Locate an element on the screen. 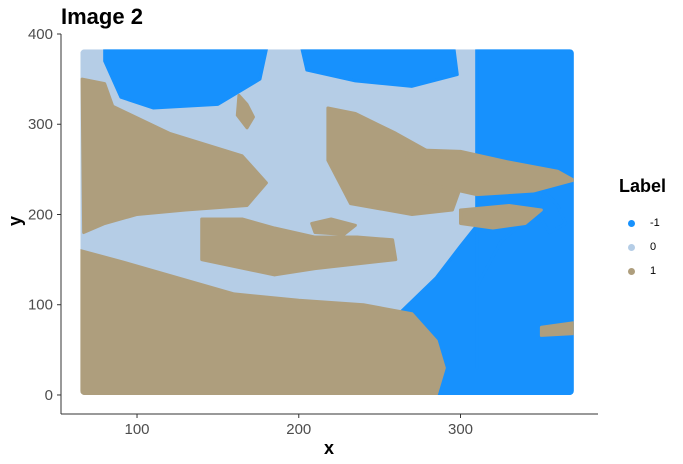 The width and height of the screenshot is (683, 464). x-axis-ticks: 100 200 300 is located at coordinates (299, 426).